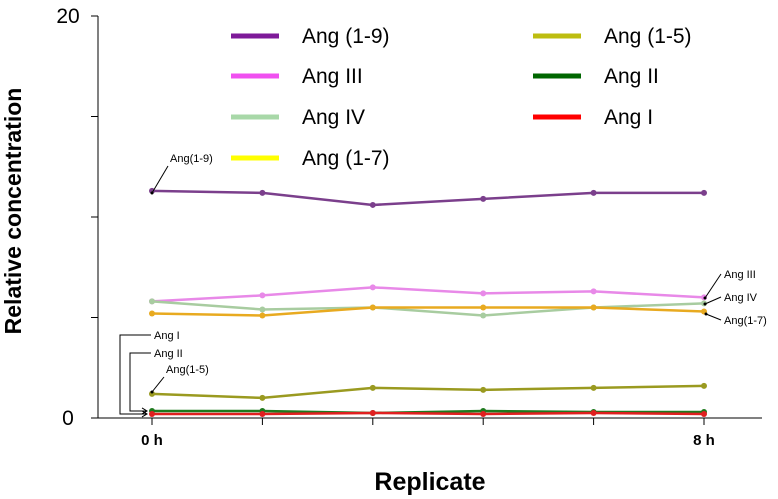 The width and height of the screenshot is (778, 499). I want to click on annotation-label: Ang II, so click(168, 354).